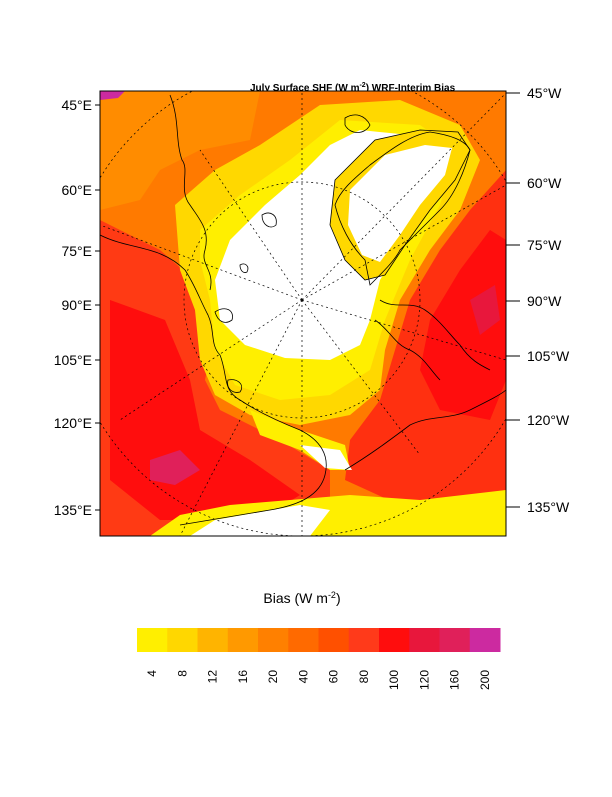 This screenshot has width=612, height=797. Describe the element at coordinates (73, 423) in the screenshot. I see `label-120e: 120°E` at that location.